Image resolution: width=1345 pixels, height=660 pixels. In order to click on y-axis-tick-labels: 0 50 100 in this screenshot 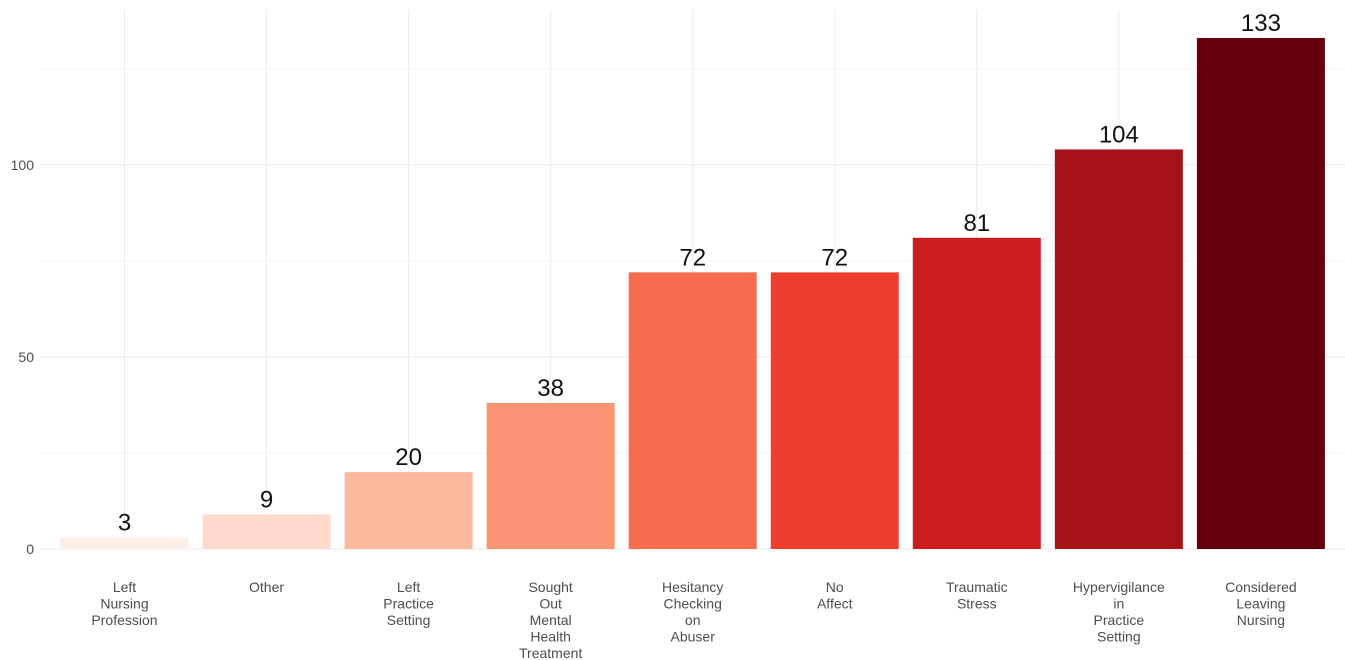, I will do `click(23, 357)`.